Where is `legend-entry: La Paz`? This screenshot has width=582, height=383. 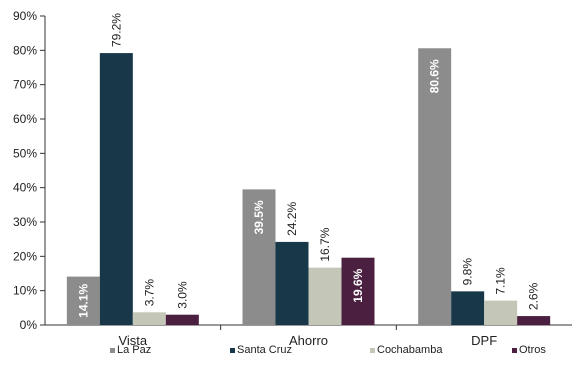 legend-entry: La Paz is located at coordinates (134, 350).